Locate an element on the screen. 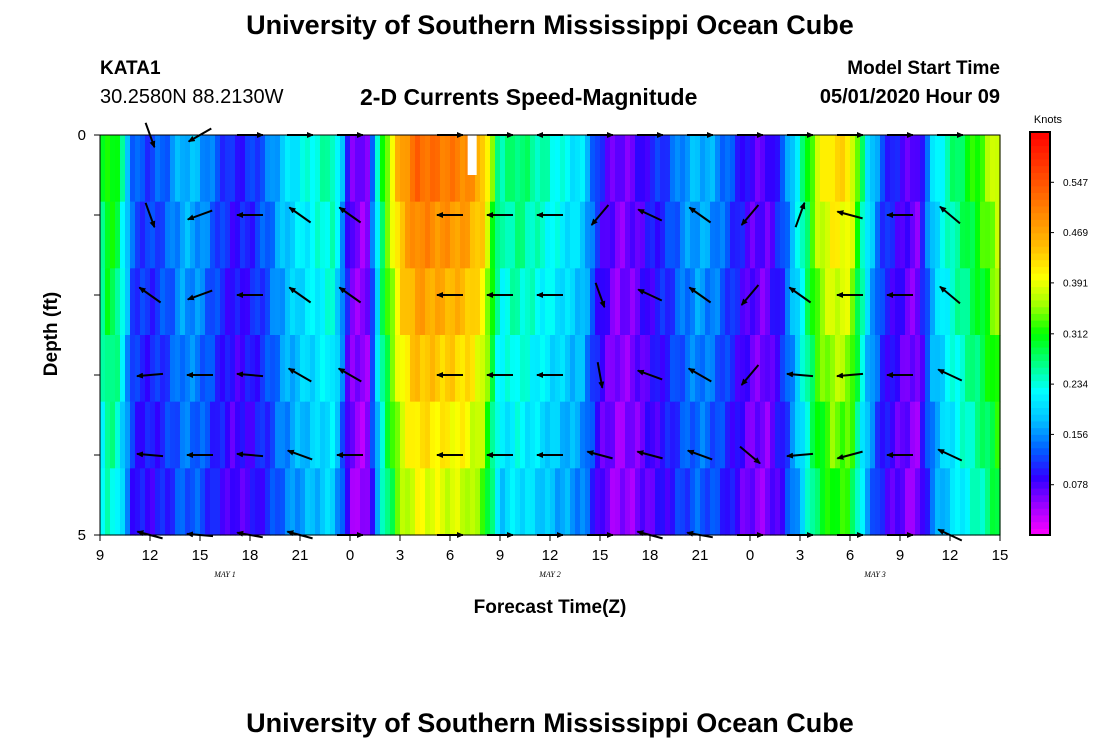 This screenshot has height=750, width=1100. x-tick-label: 15 is located at coordinates (1000, 555).